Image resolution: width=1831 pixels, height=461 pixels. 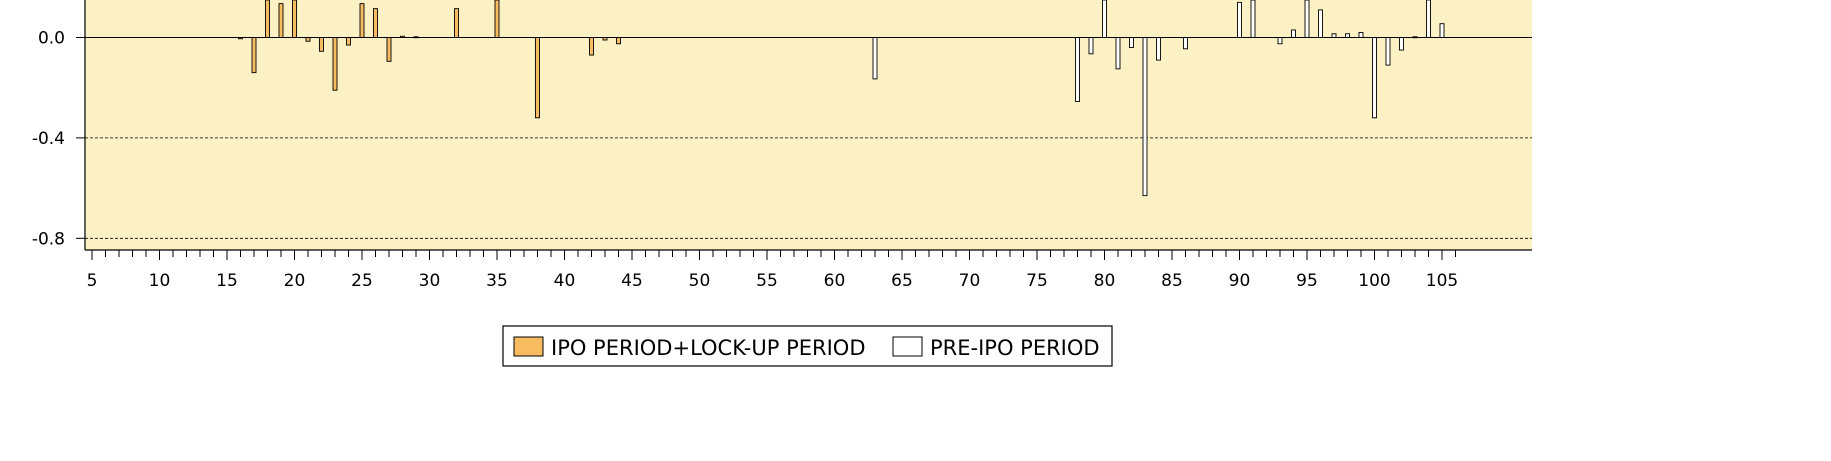 What do you see at coordinates (1240, 281) in the screenshot?
I see `x-tick-label: 90` at bounding box center [1240, 281].